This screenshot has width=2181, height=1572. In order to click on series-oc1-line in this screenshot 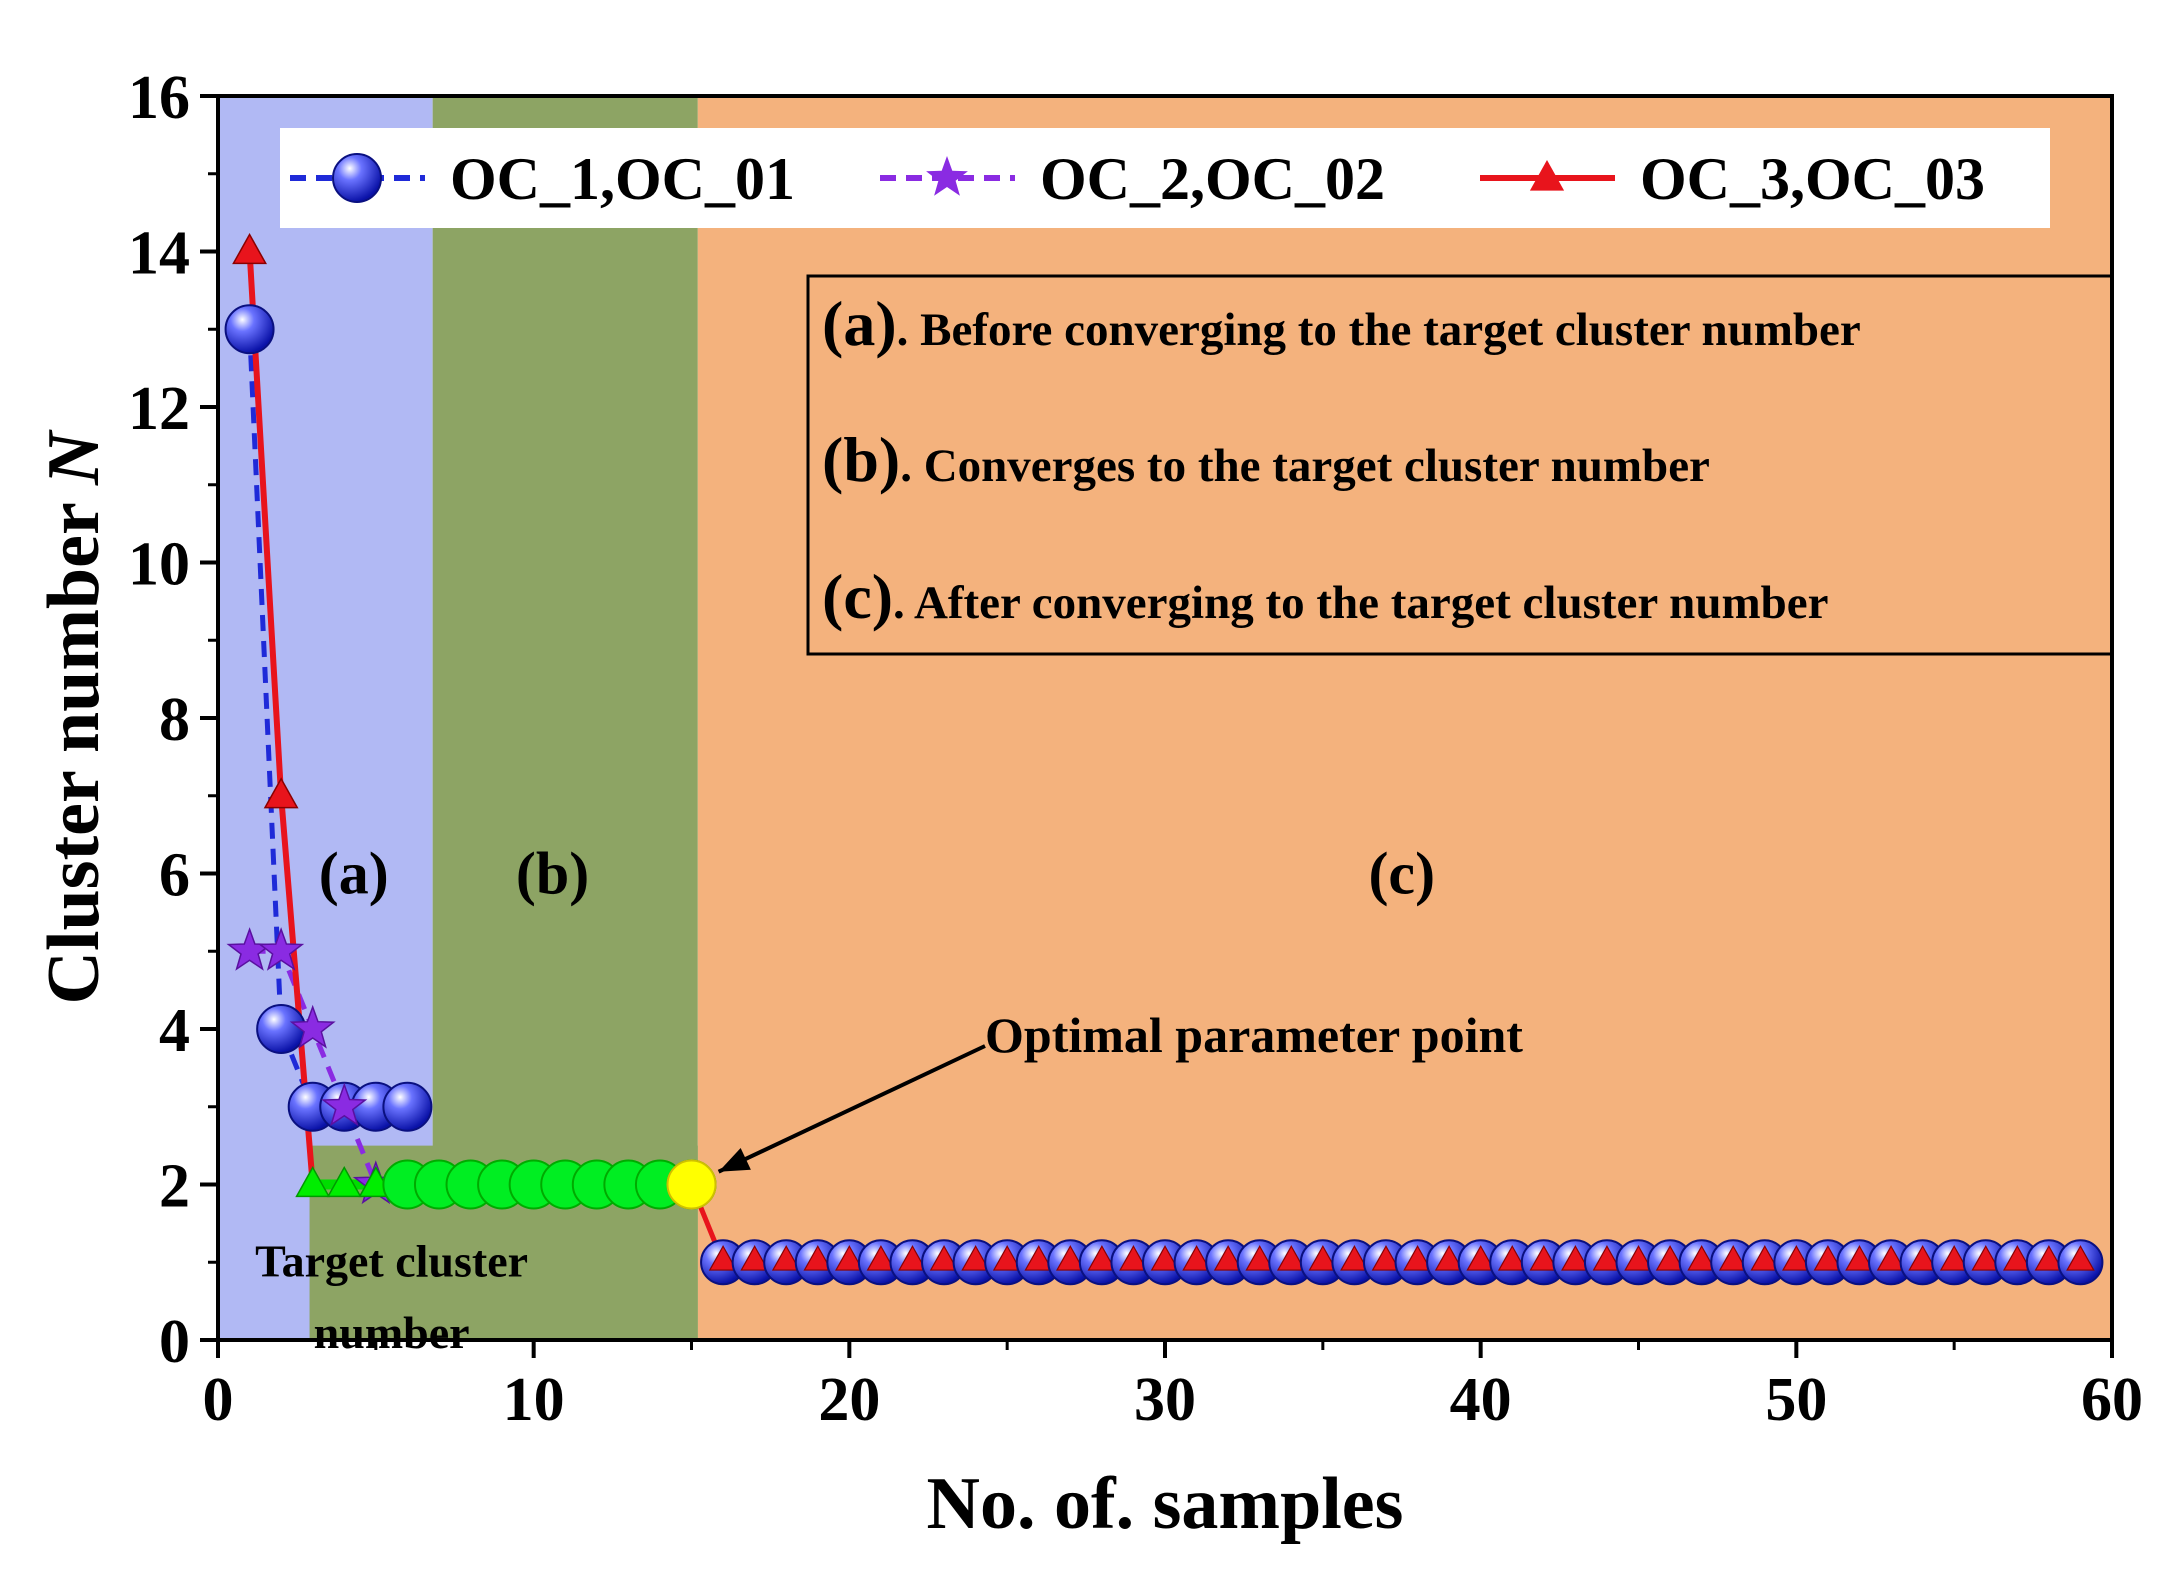, I will do `click(327, 719)`.